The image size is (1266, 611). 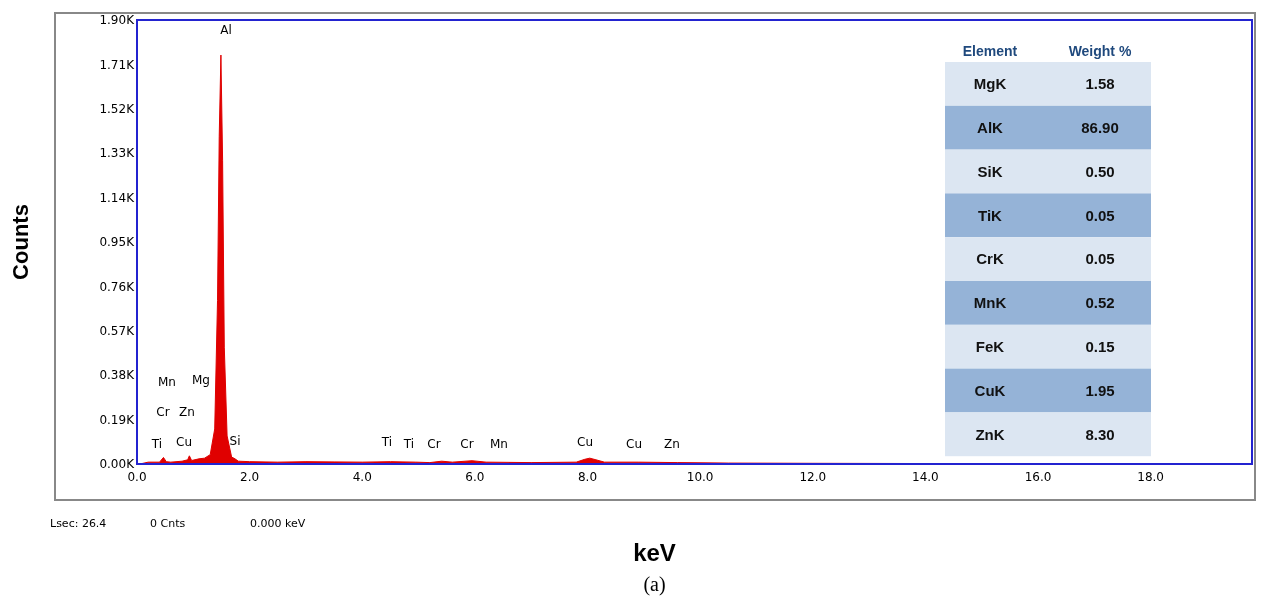 What do you see at coordinates (117, 64) in the screenshot?
I see `y-tick-label: 1.71K` at bounding box center [117, 64].